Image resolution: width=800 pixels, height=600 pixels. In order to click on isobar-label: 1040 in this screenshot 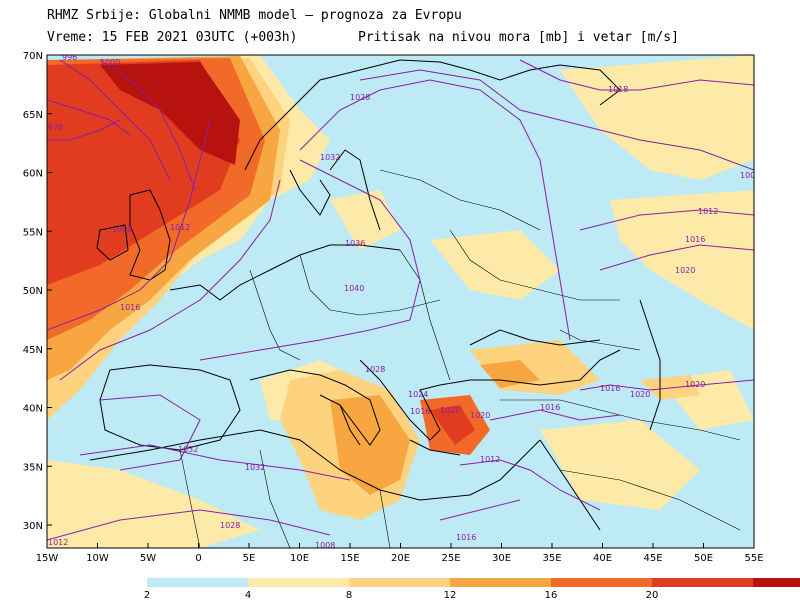, I will do `click(354, 288)`.